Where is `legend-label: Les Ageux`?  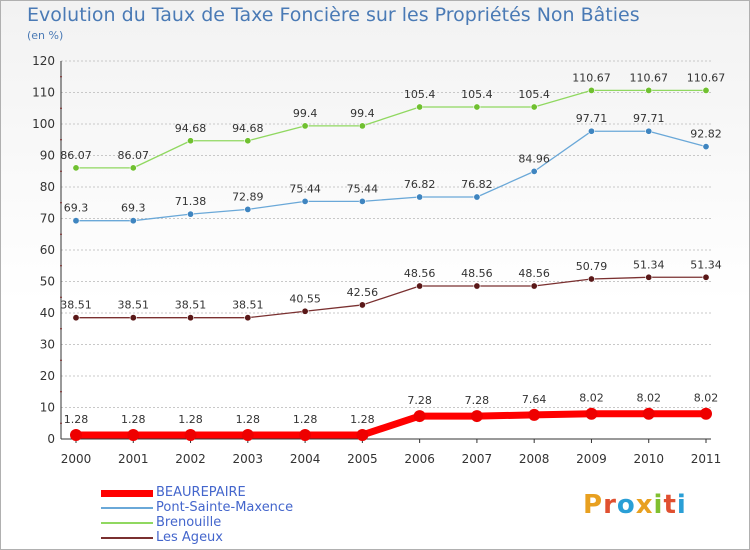 legend-label: Les Ageux is located at coordinates (189, 537).